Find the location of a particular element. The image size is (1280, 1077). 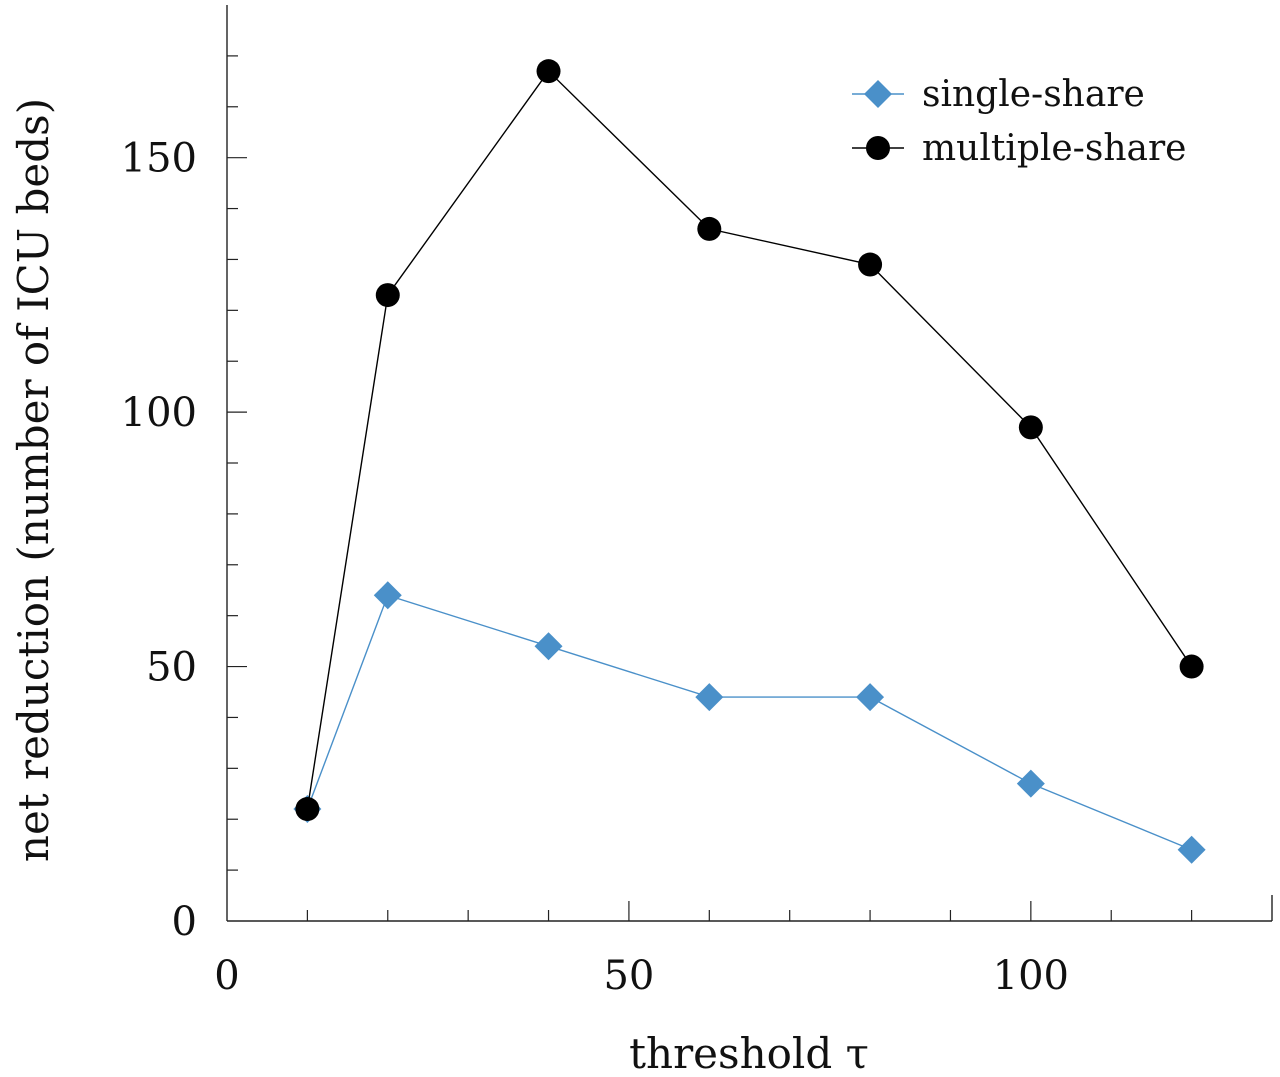

legend-entry-single-share: single-share is located at coordinates (998, 94).